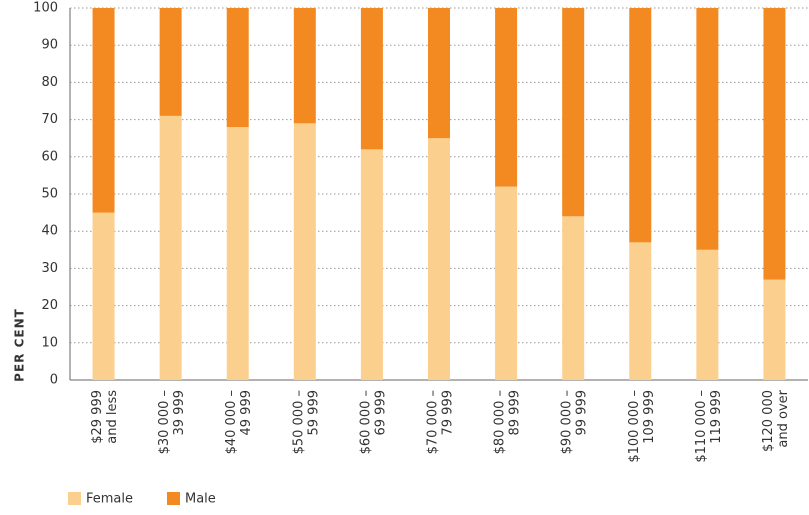  What do you see at coordinates (97, 417) in the screenshot?
I see `x-tick-label: $29 999` at bounding box center [97, 417].